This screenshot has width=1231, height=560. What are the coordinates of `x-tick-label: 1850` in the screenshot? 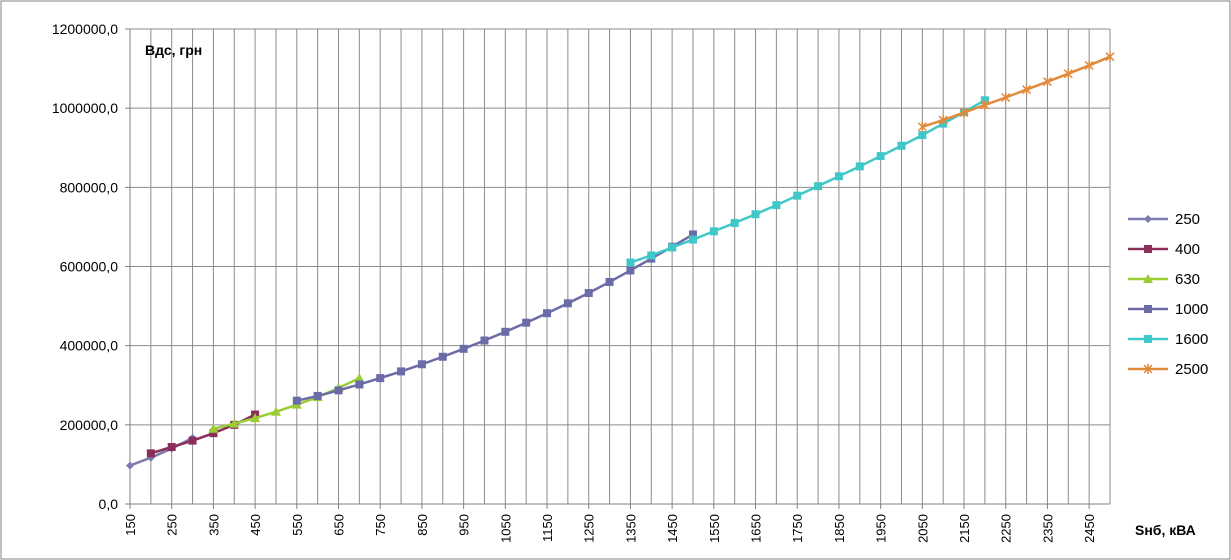 It's located at (839, 528).